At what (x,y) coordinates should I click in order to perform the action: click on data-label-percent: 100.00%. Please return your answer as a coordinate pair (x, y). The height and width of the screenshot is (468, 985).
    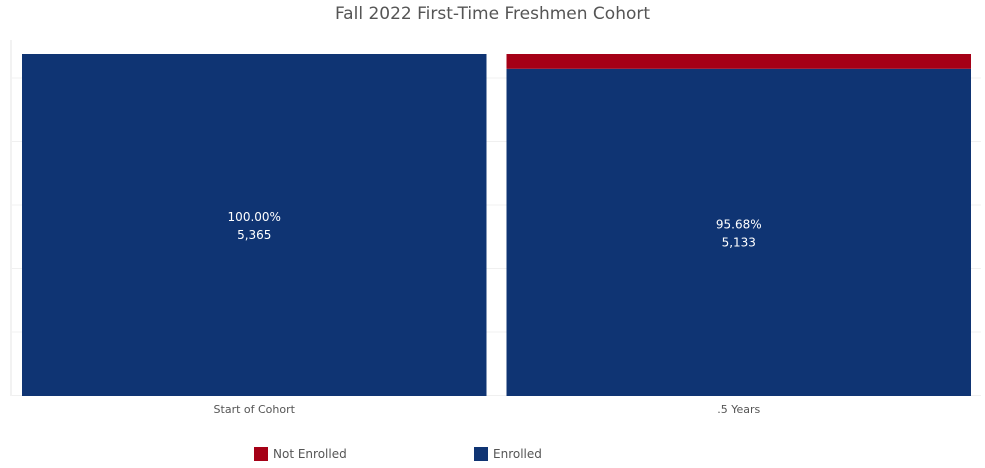
    Looking at the image, I should click on (254, 217).